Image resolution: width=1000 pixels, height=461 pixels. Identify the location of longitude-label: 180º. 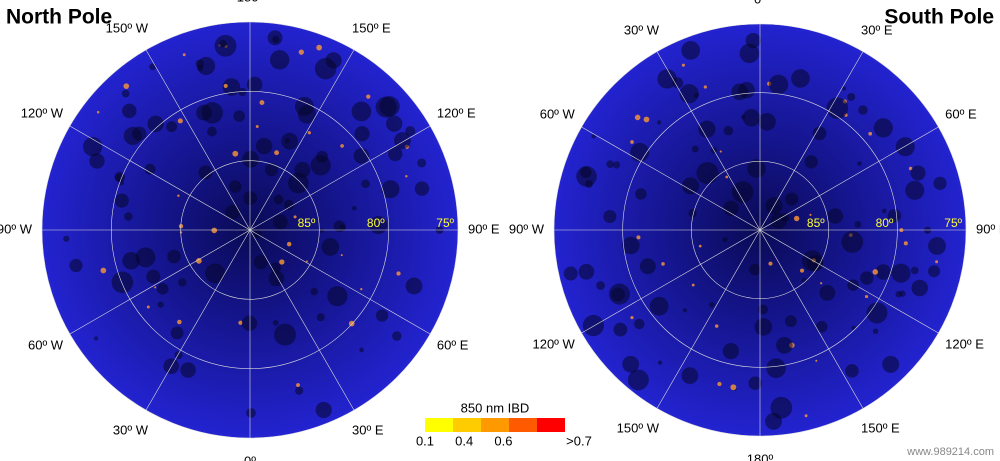
(760, 456).